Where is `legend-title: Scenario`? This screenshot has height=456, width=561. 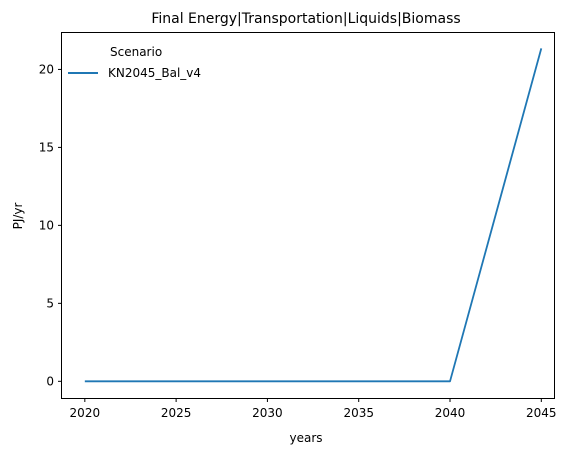 legend-title: Scenario is located at coordinates (136, 52).